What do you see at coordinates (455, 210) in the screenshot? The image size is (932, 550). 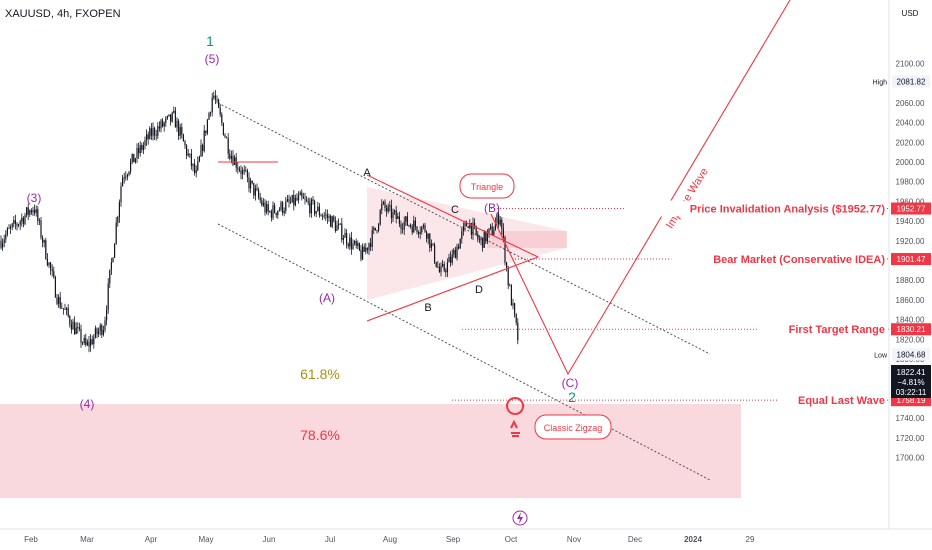 I see `wave-label-C-7: C` at bounding box center [455, 210].